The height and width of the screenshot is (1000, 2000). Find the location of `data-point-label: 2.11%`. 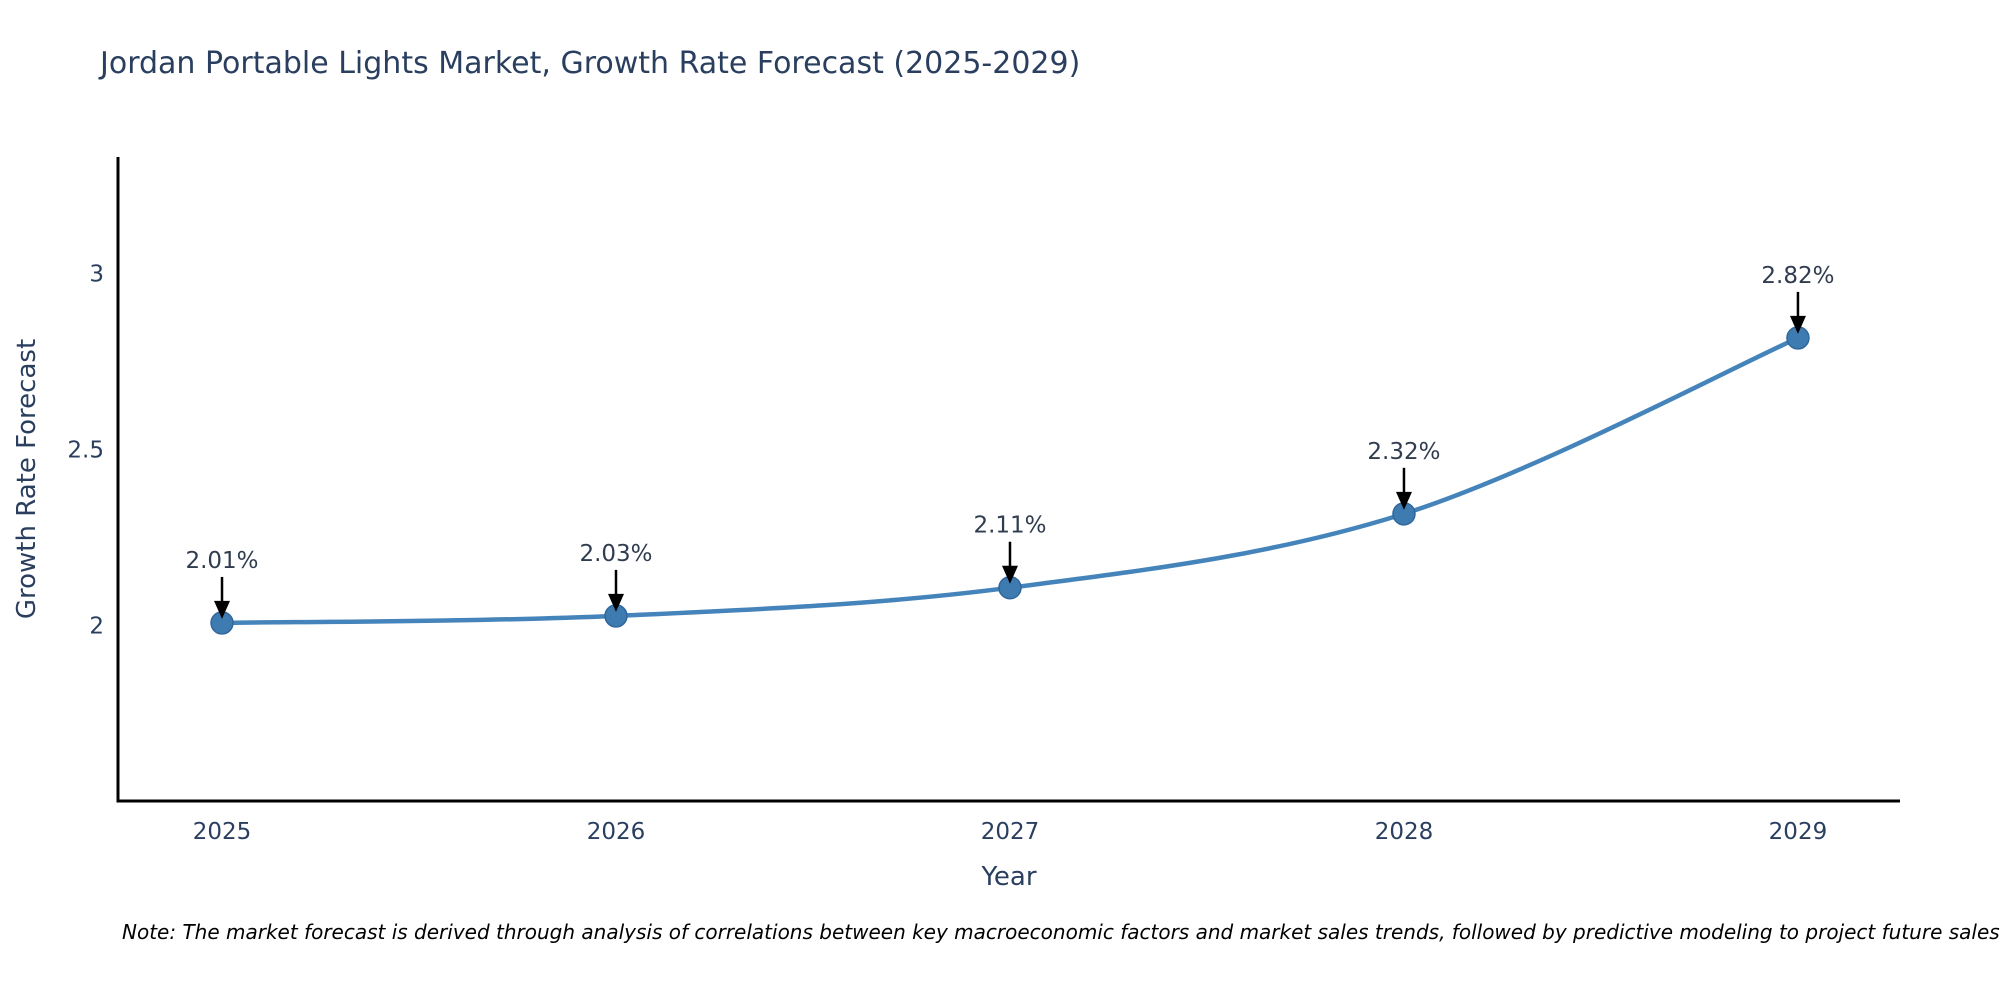

data-point-label: 2.11% is located at coordinates (1009, 526).